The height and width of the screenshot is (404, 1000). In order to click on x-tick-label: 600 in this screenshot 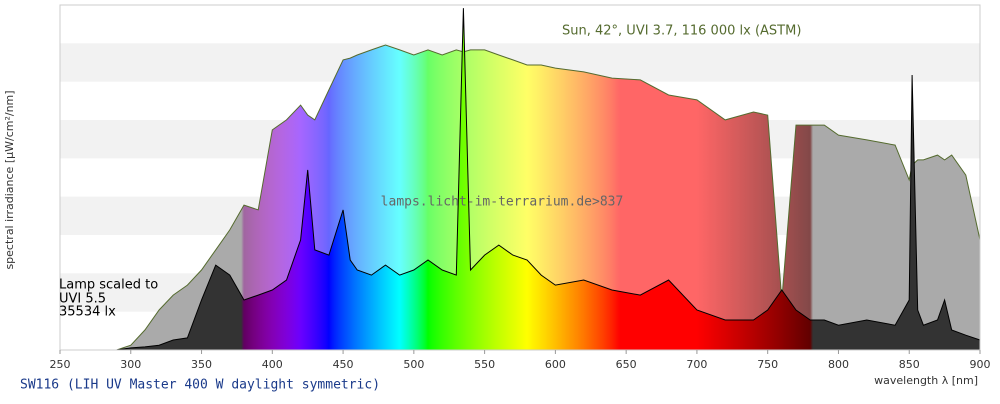, I will do `click(555, 364)`.